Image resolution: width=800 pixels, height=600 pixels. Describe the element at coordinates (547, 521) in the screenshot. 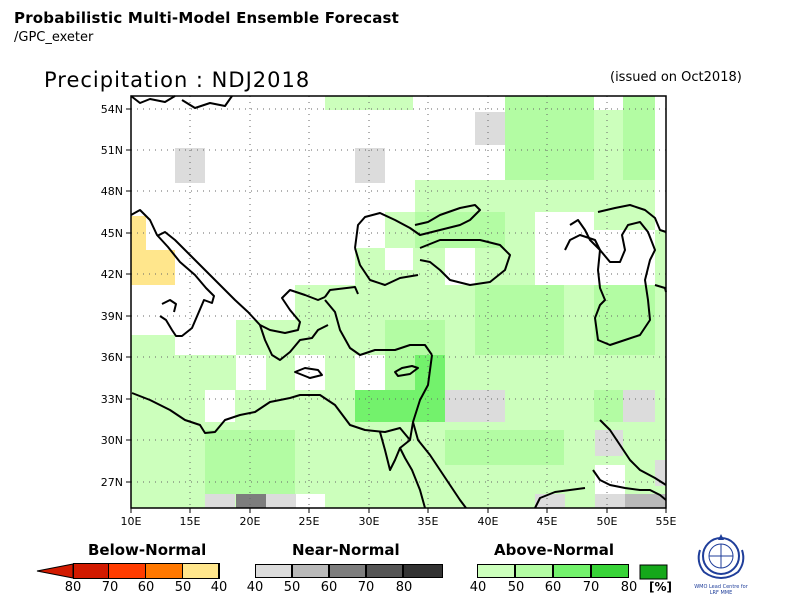

I see `lon-label: 45E` at that location.